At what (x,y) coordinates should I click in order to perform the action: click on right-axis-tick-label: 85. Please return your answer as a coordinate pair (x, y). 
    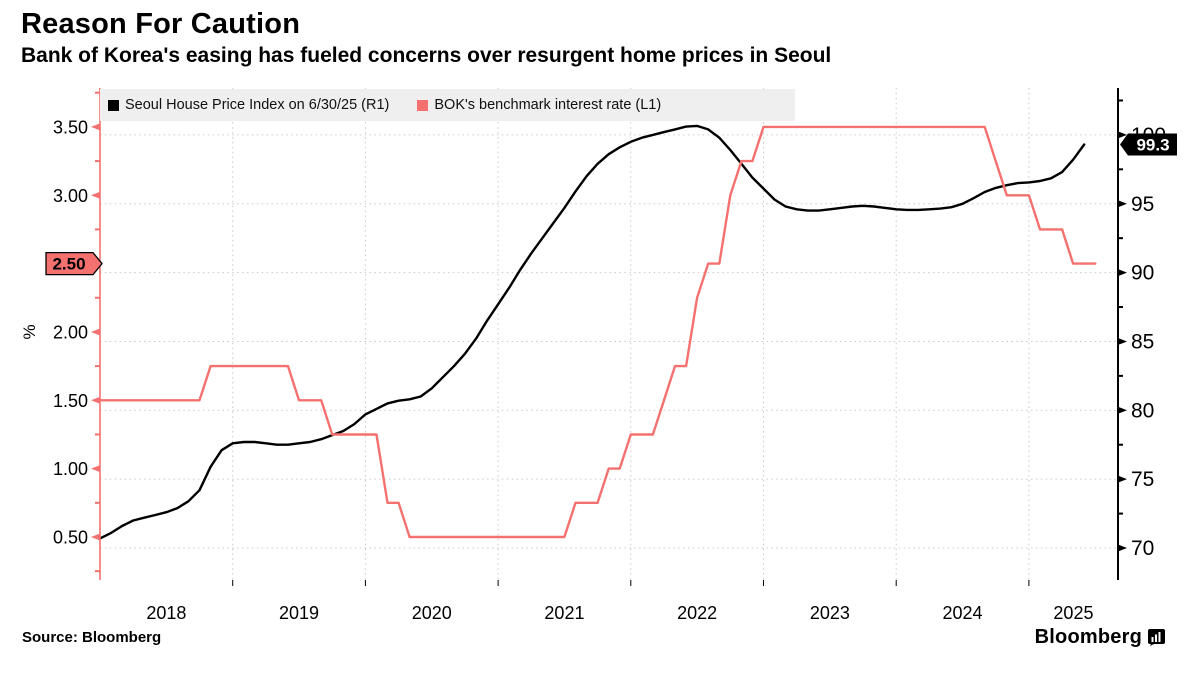
    Looking at the image, I should click on (1142, 341).